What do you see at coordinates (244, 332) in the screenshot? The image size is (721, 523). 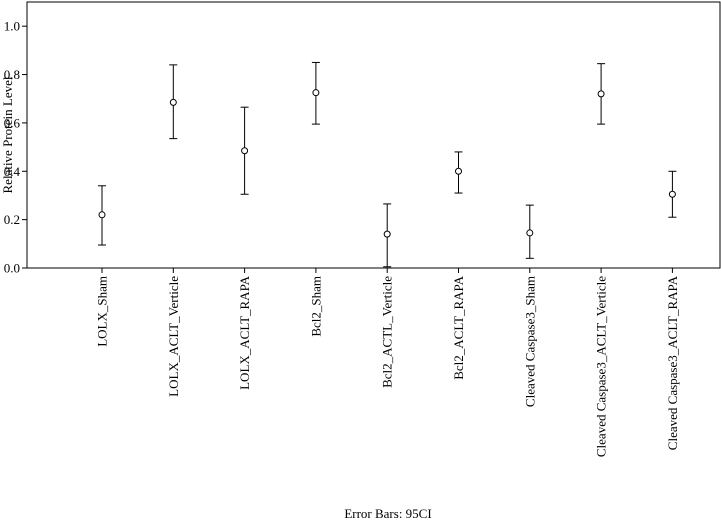 I see `x-tick-label: LOLX_ACLT_RAPA` at bounding box center [244, 332].